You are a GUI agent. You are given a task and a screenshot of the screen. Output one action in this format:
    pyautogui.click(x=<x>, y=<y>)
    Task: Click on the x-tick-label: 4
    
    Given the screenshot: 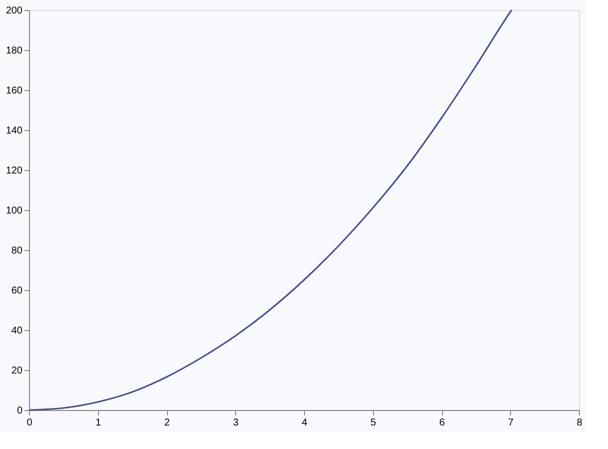 What is the action you would take?
    pyautogui.click(x=305, y=423)
    